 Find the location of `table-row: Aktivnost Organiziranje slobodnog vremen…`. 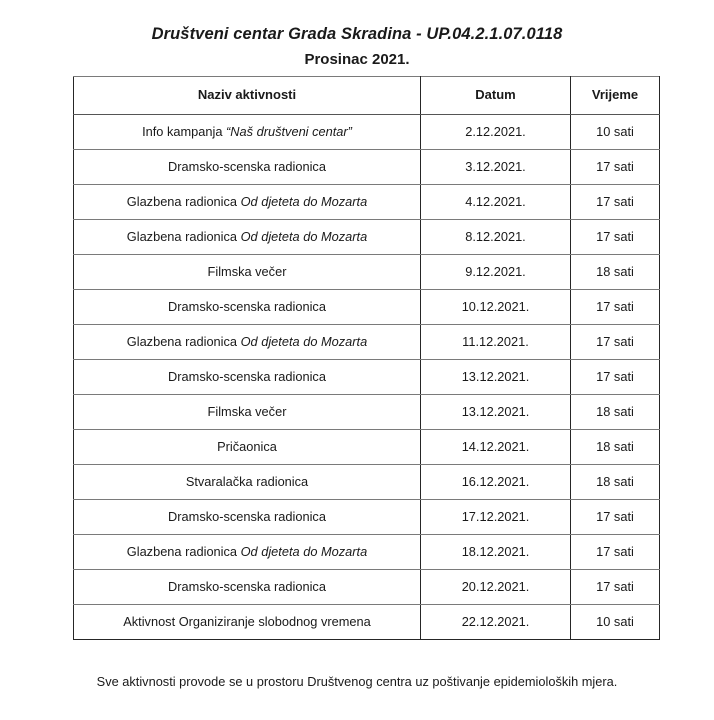

table-row: Aktivnost Organiziranje slobodnog vremen… is located at coordinates (366, 622).